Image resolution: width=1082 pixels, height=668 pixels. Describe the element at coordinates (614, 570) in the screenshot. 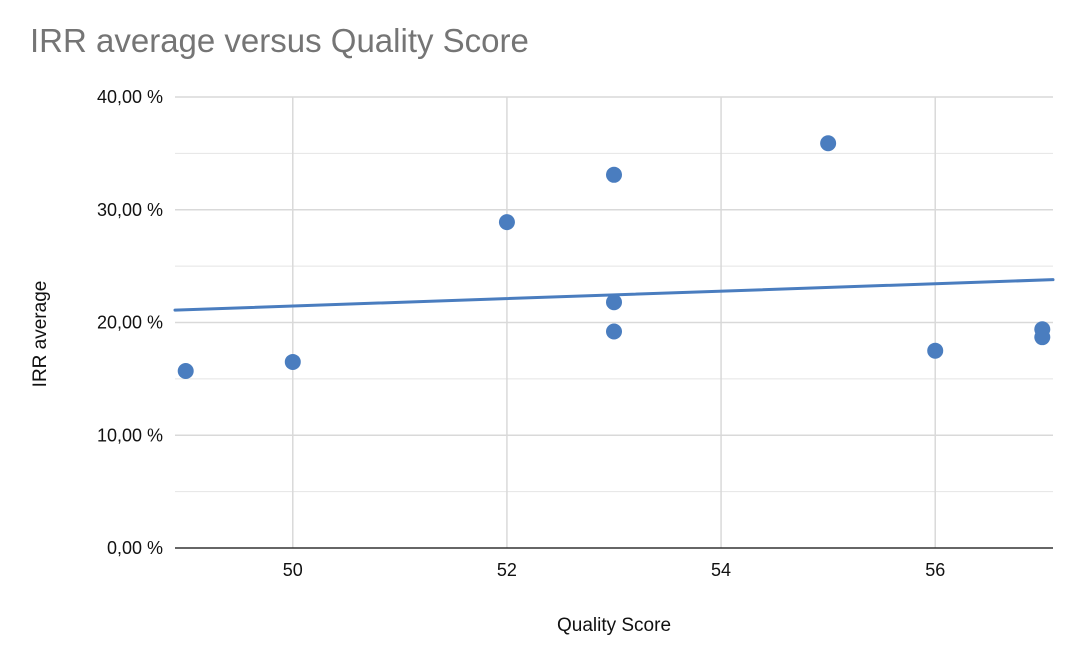

I see `x-tick-labels: 50 52 54 56` at that location.